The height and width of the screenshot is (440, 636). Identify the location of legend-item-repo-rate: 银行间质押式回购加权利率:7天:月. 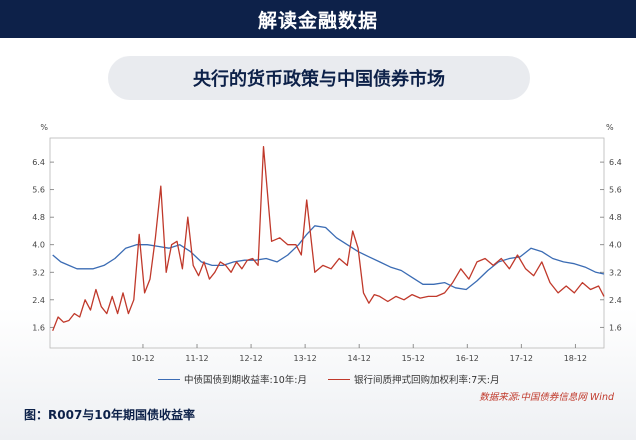
(413, 379).